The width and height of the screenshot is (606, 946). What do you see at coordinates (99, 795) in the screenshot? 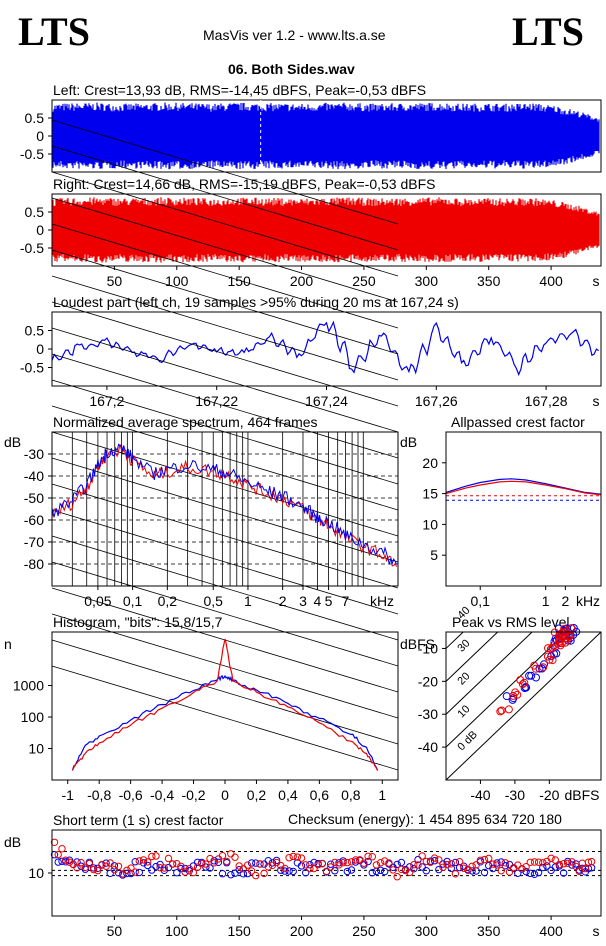
I see `histogram-xtick-label: -0,8` at bounding box center [99, 795].